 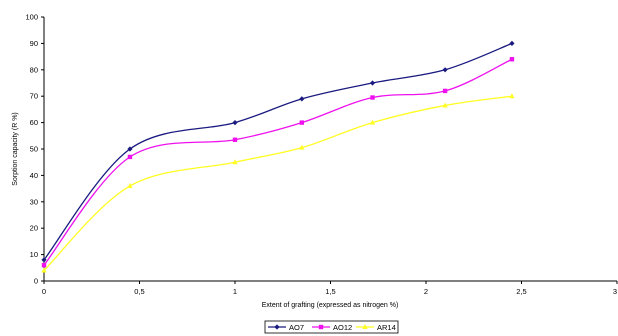 I want to click on legend-box, so click(x=331, y=327).